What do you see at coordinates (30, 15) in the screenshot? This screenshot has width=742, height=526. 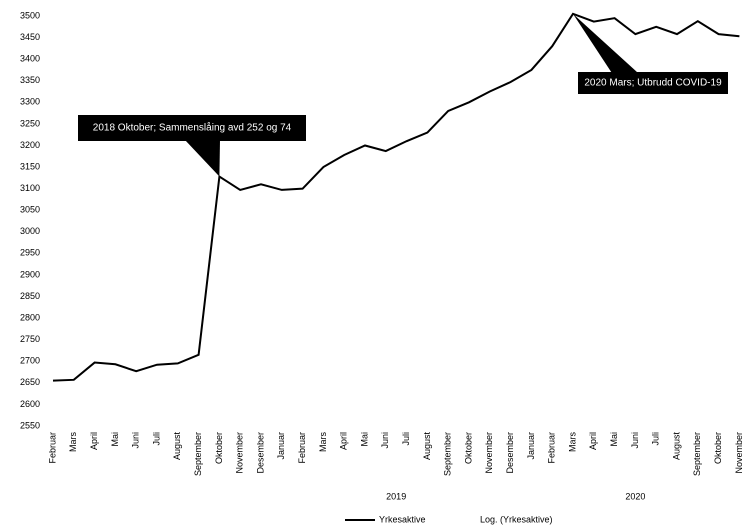 I see `y-tick-label: 3500` at bounding box center [30, 15].